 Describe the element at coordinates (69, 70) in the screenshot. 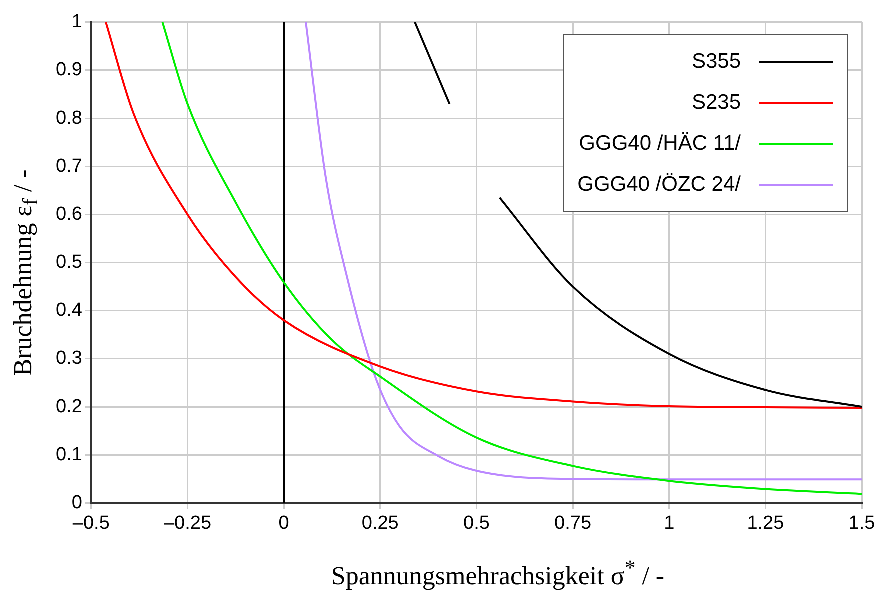

I see `y-tick-label: 0.9` at that location.